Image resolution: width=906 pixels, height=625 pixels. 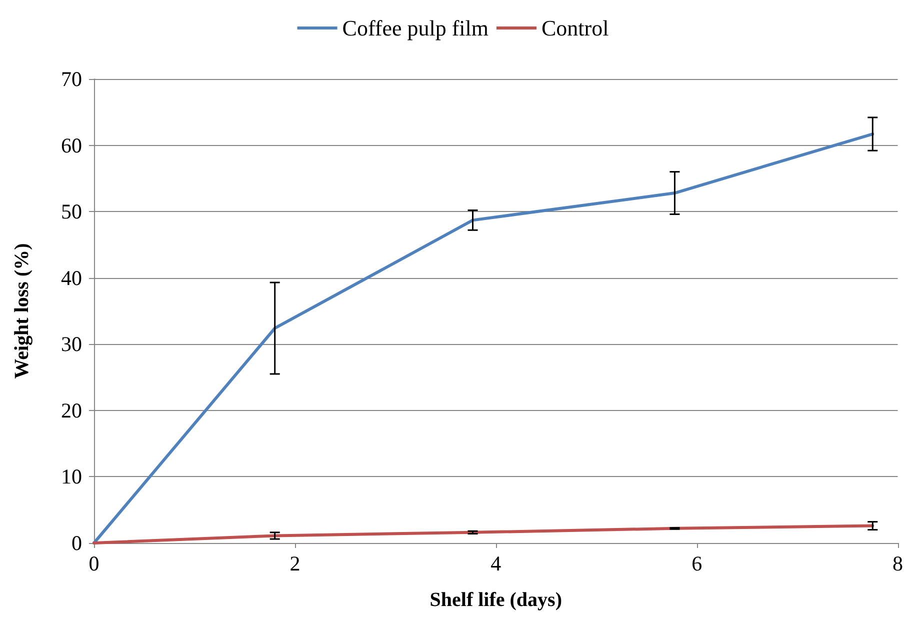 I want to click on legend-label: Coffee pulp film, so click(x=415, y=28).